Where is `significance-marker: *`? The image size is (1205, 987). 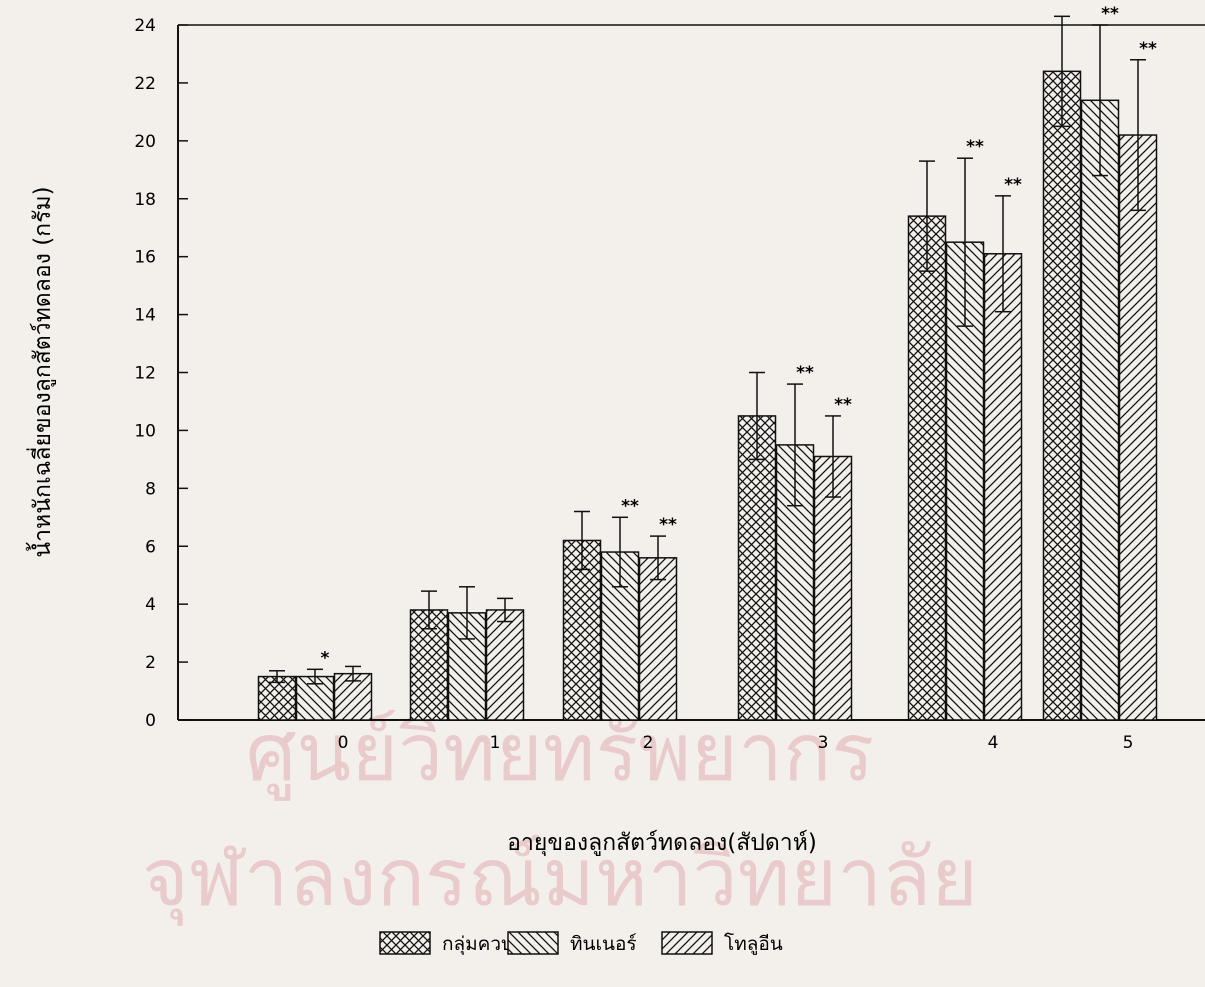
significance-marker: * is located at coordinates (325, 658).